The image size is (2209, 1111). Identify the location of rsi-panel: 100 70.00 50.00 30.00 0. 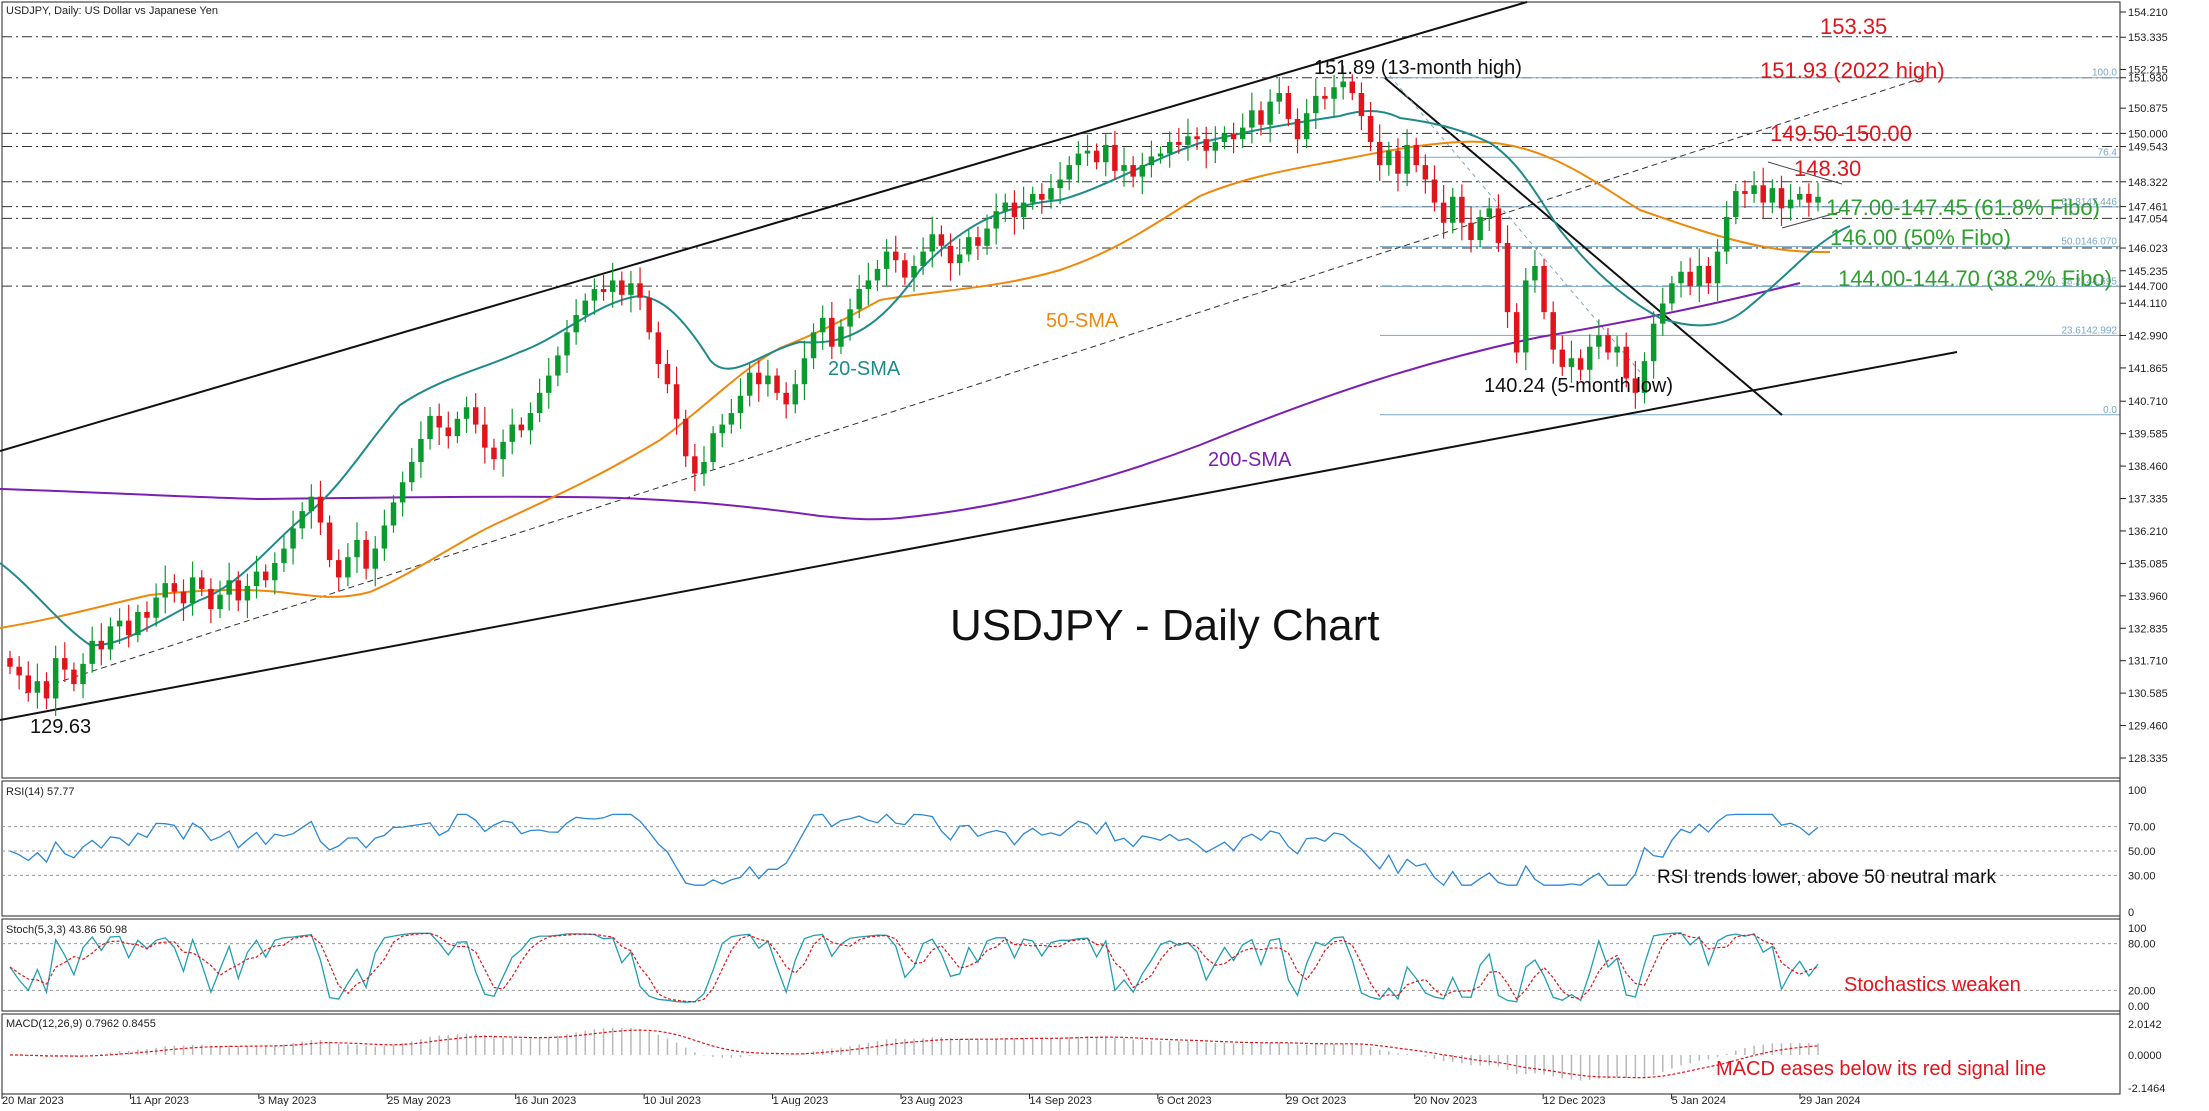
(1079, 852).